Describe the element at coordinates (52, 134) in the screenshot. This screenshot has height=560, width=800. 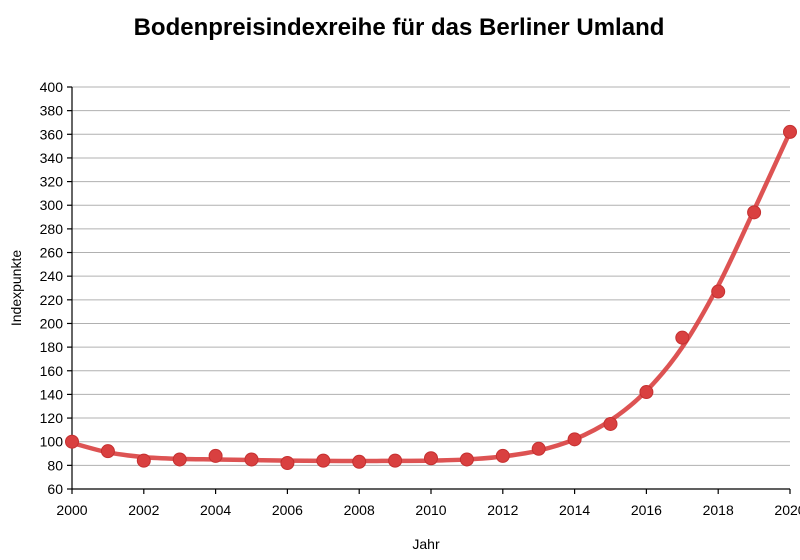
I see `y-tick-label-360: 360` at that location.